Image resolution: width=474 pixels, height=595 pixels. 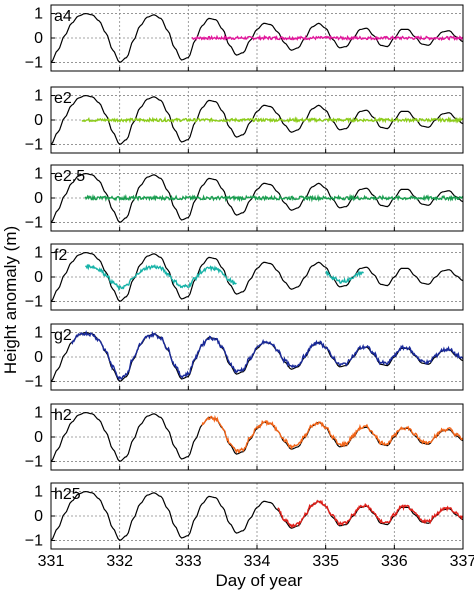 What do you see at coordinates (63, 415) in the screenshot?
I see `panel-label: h2` at bounding box center [63, 415].